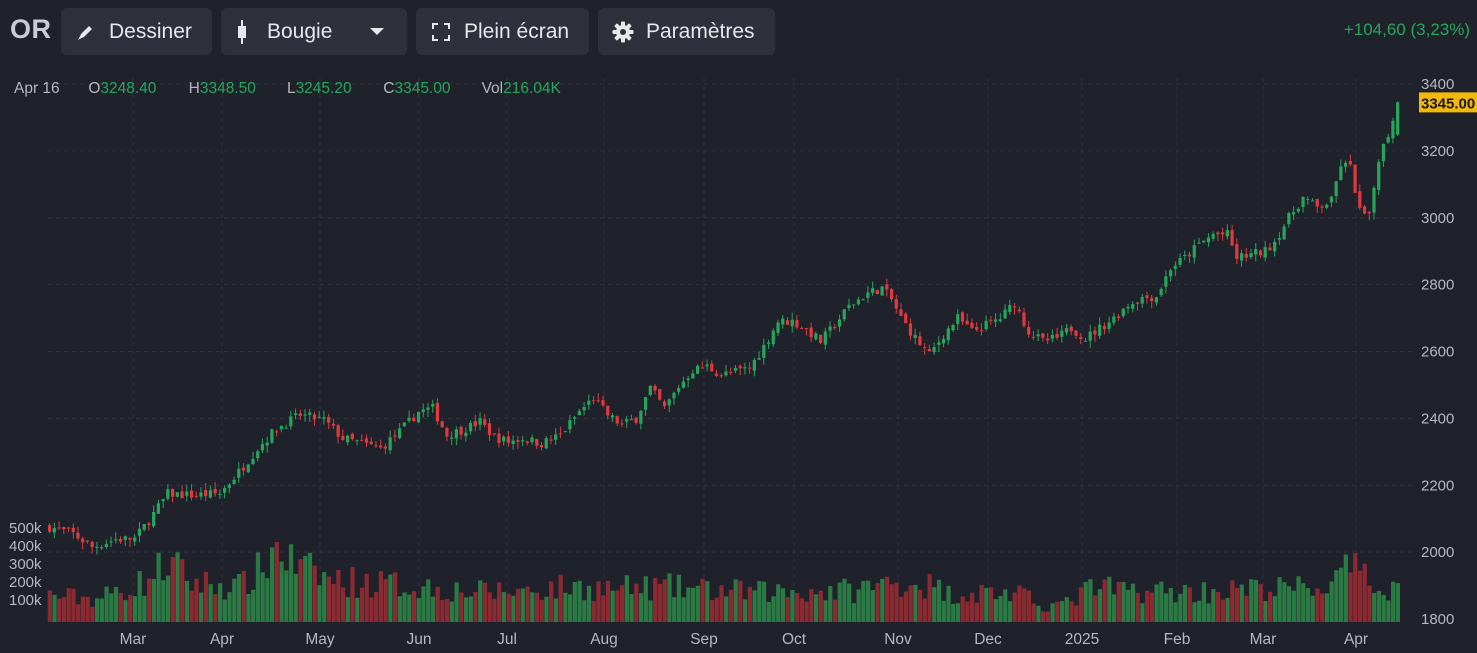 This screenshot has height=653, width=1477. I want to click on time-tick-label: Oct, so click(794, 639).